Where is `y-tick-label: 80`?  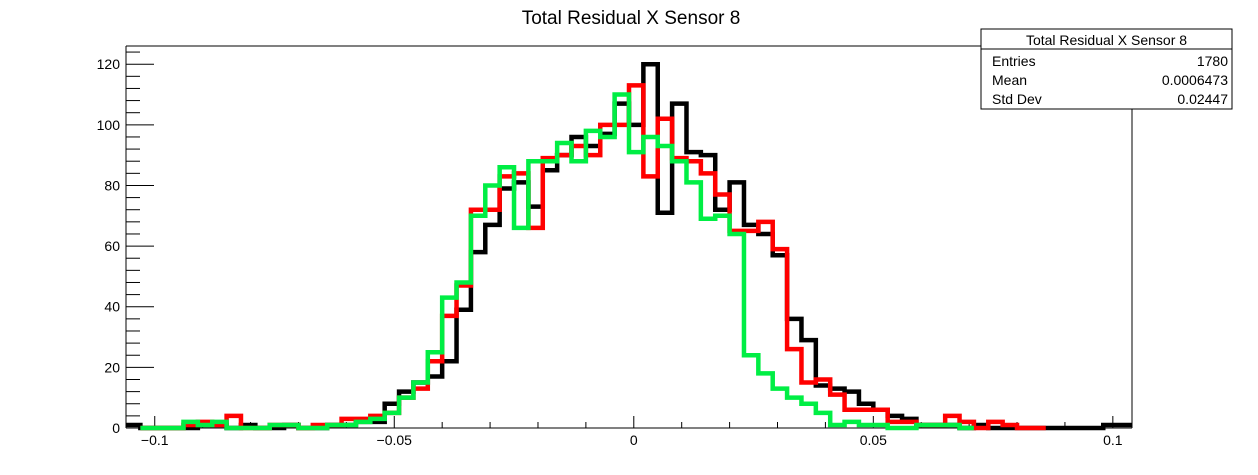 y-tick-label: 80 is located at coordinates (112, 185).